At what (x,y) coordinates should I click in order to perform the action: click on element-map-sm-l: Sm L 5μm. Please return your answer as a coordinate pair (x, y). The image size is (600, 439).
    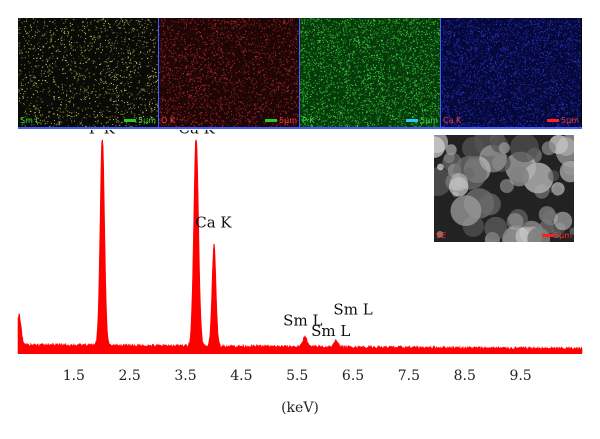
    Looking at the image, I should click on (88, 72).